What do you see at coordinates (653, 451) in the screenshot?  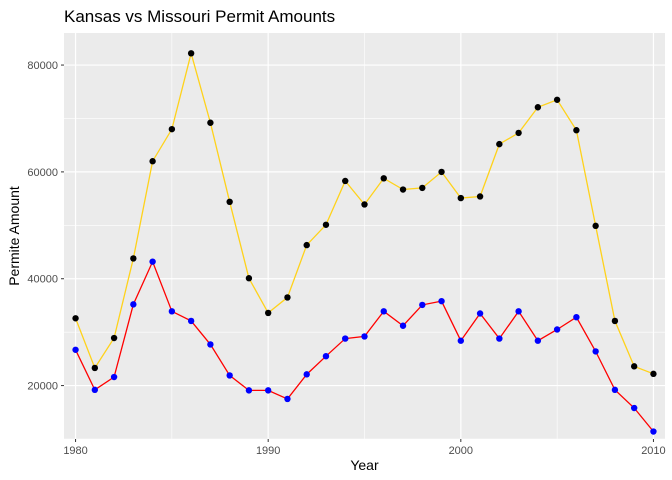 I see `x-tick-label: 2010` at bounding box center [653, 451].